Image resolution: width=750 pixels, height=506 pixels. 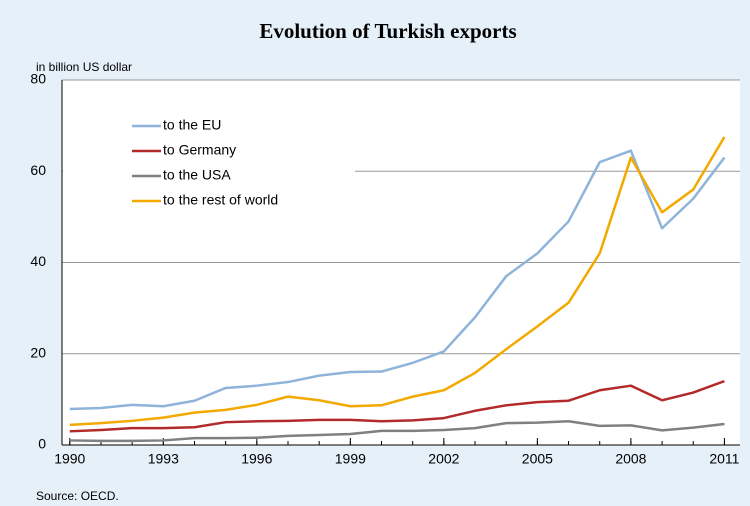 What do you see at coordinates (38, 352) in the screenshot?
I see `y-tick-label: 20` at bounding box center [38, 352].